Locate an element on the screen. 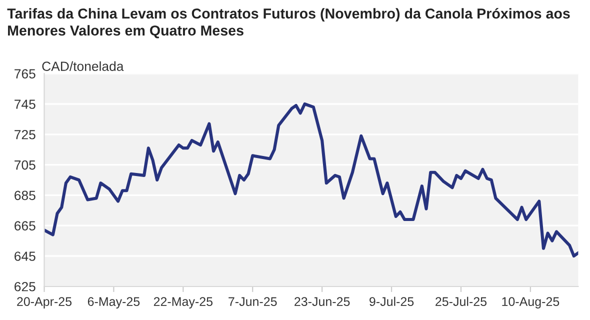 The width and height of the screenshot is (590, 320). y-tick-label: 705 is located at coordinates (25, 165).